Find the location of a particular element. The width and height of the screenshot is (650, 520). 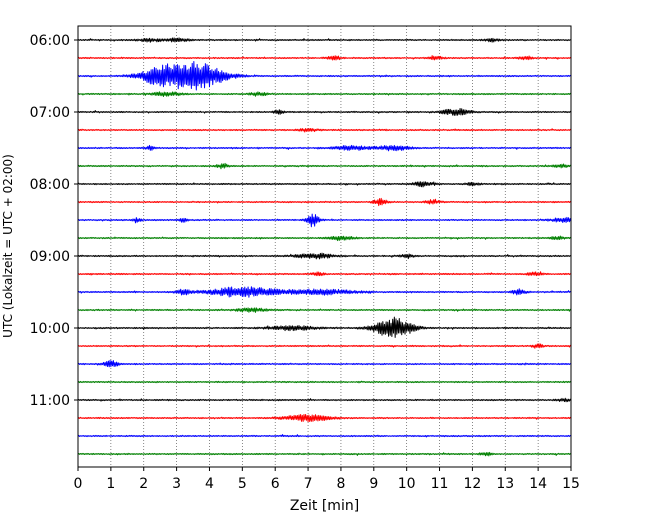

x-tick-label: 2 is located at coordinates (143, 484).